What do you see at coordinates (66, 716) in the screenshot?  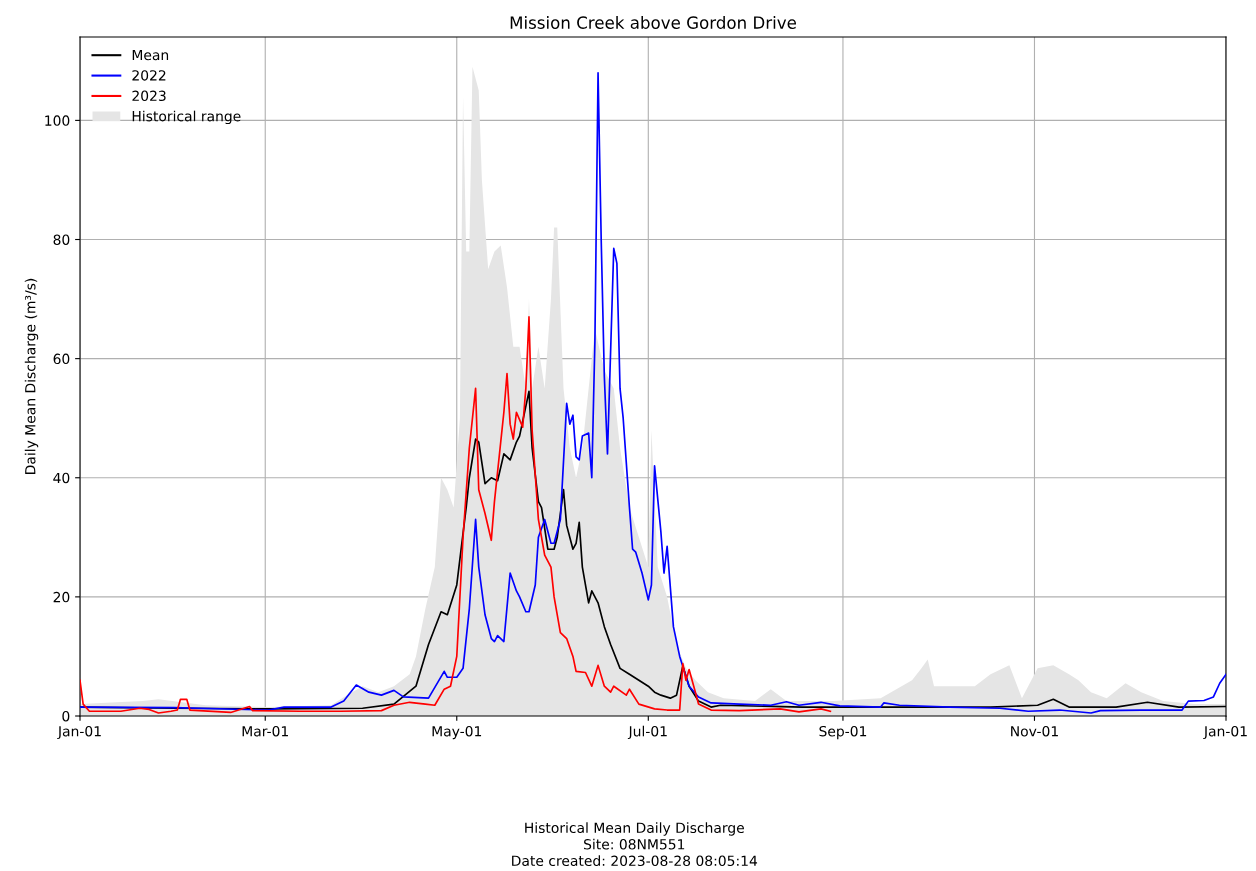 I see `y-tick-label: 0` at bounding box center [66, 716].